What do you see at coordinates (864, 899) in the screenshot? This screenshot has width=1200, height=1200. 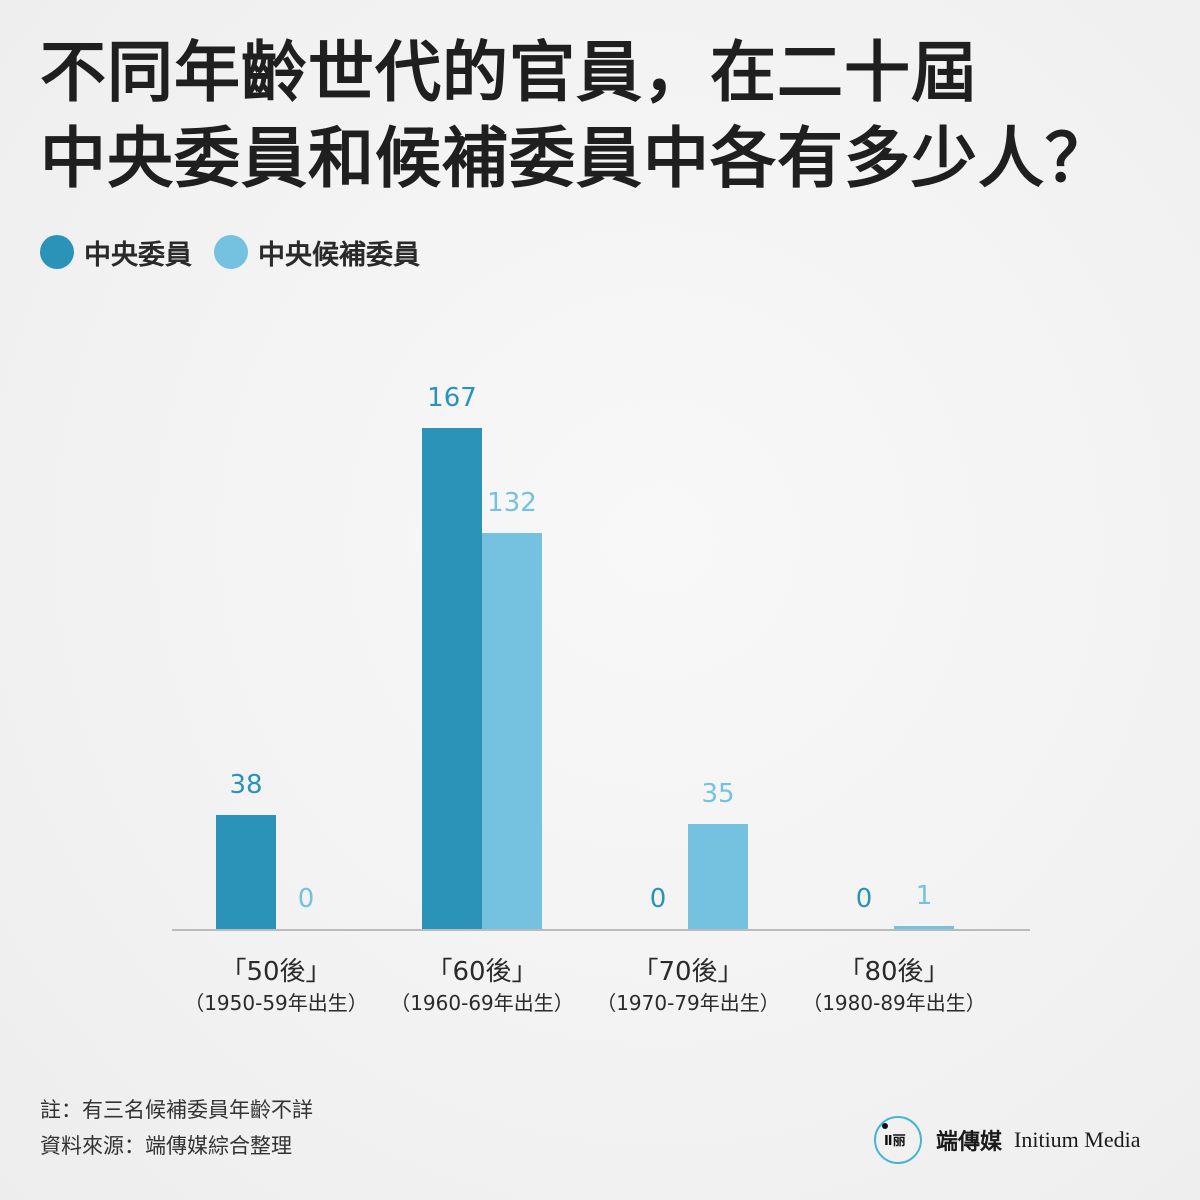 I see `value-label-members-3: 0` at bounding box center [864, 899].